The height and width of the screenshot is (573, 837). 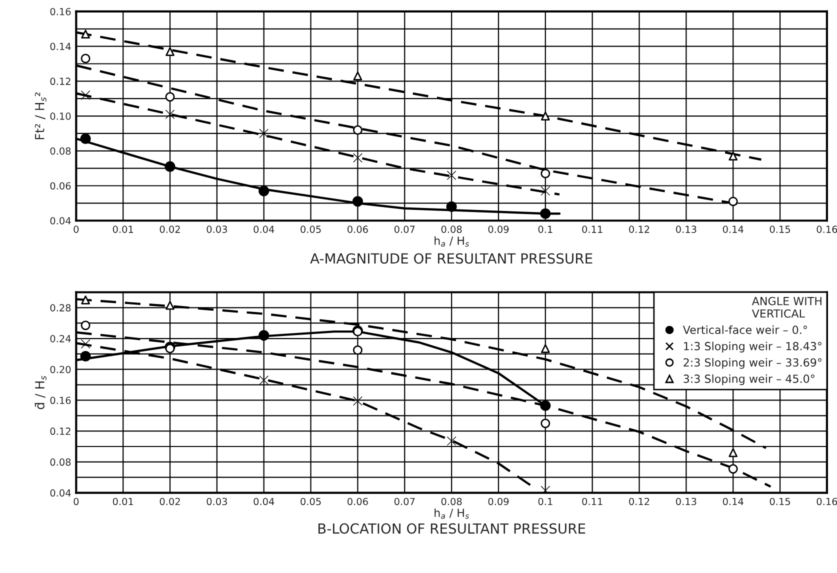 What do you see at coordinates (787, 307) in the screenshot?
I see `legend-title: ANGLE WITH VERTICAL` at bounding box center [787, 307].